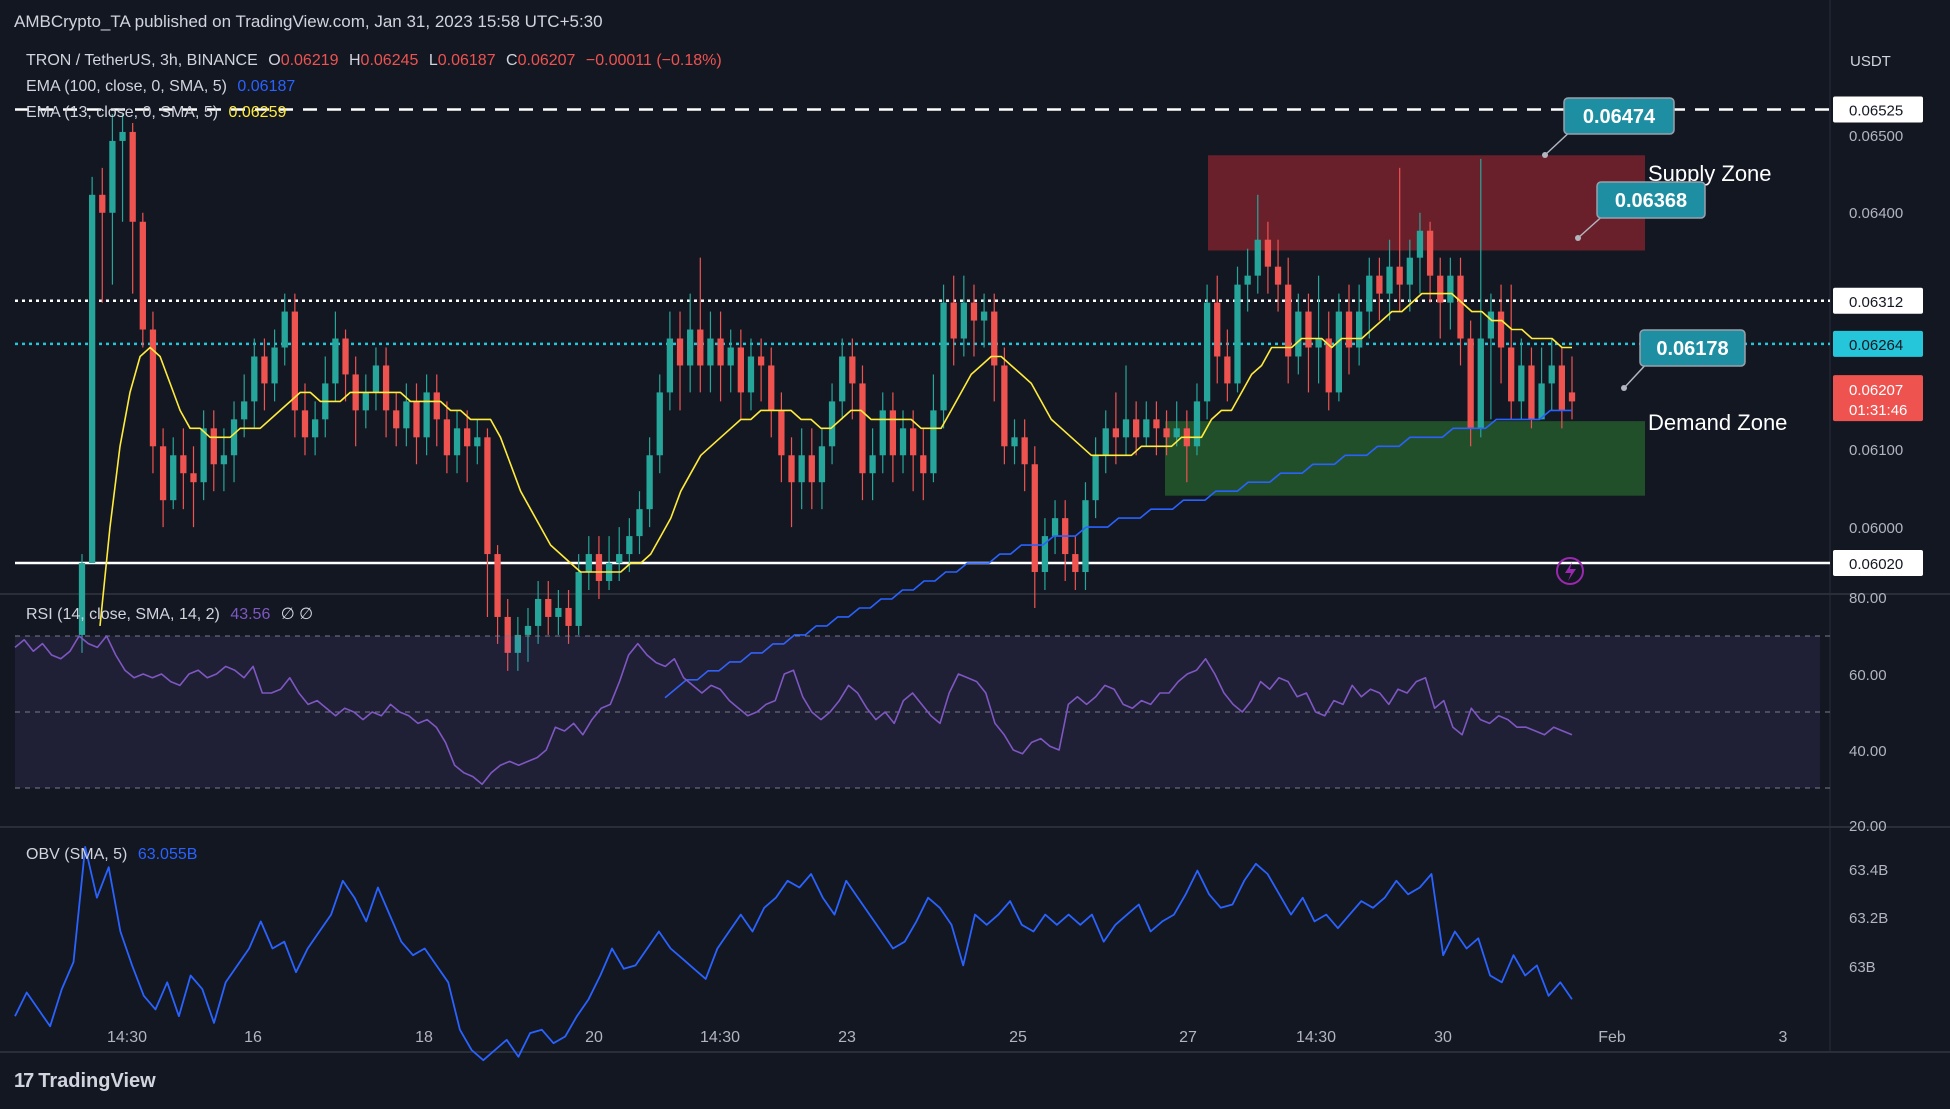 Image resolution: width=1950 pixels, height=1109 pixels. What do you see at coordinates (172, 614) in the screenshot?
I see `rsi-legend: RSI (14, close, SMA, 14, 2) 43.56 ∅ ∅` at bounding box center [172, 614].